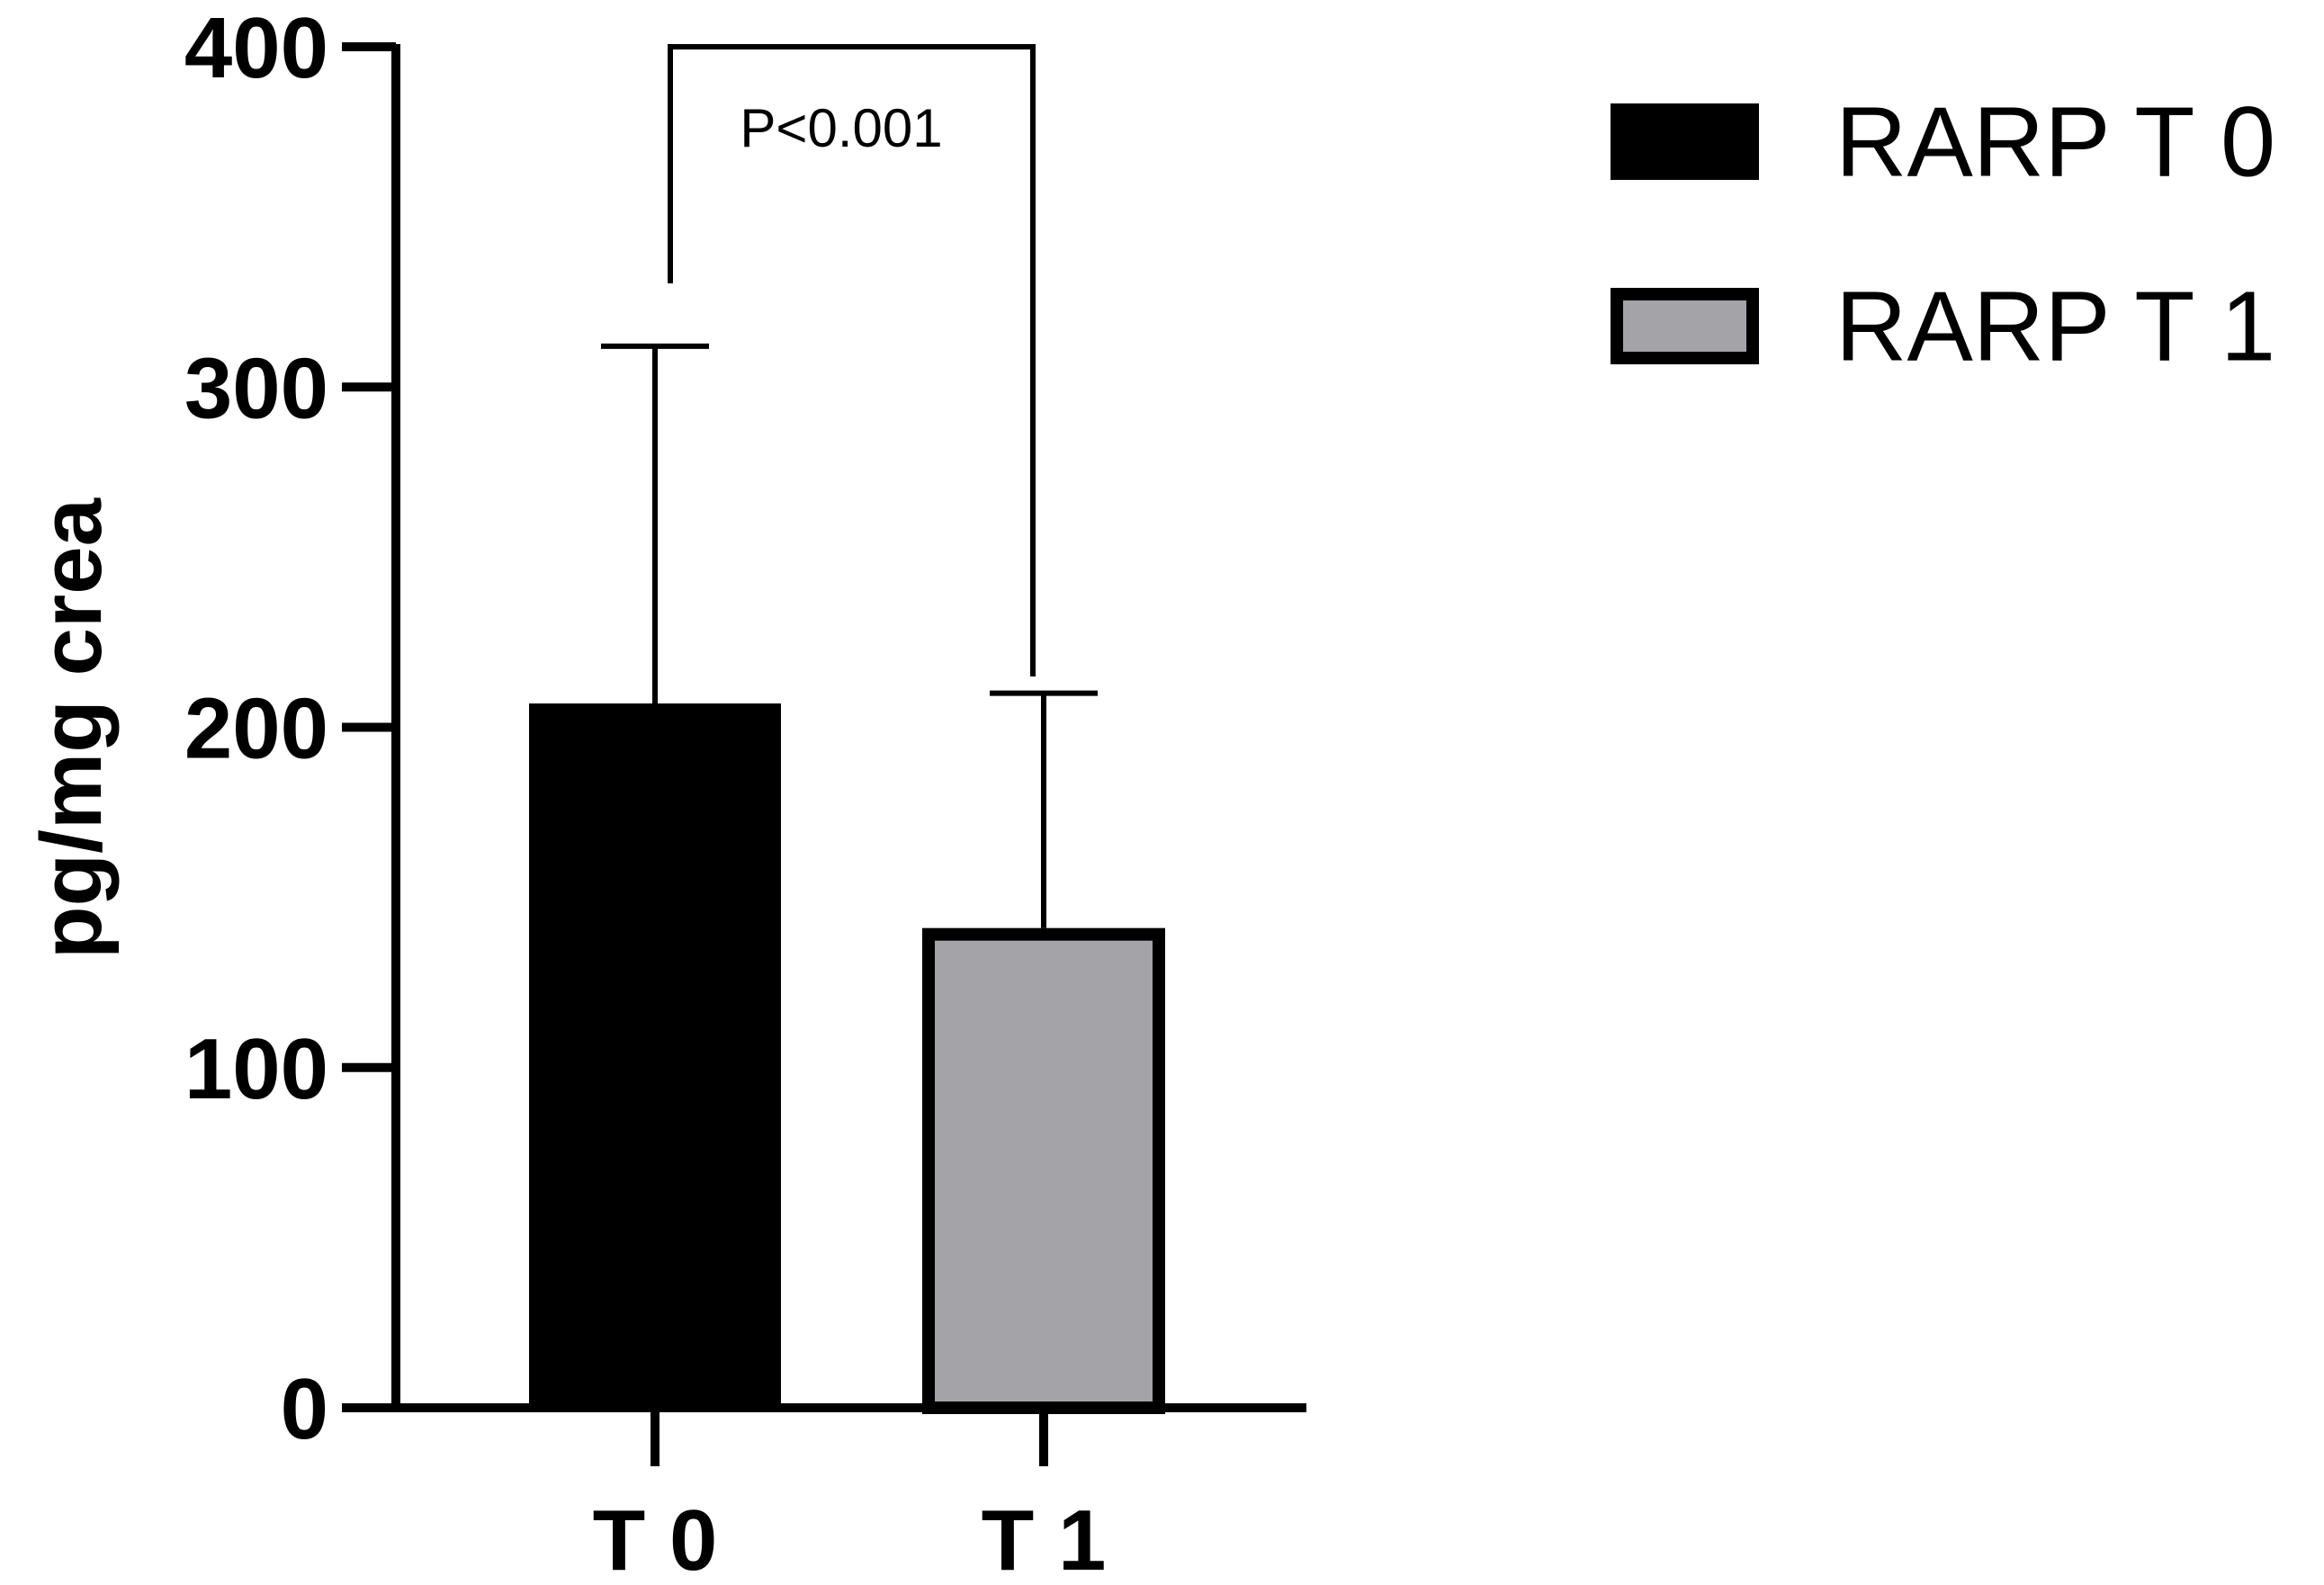 Image resolution: width=2324 pixels, height=1585 pixels. I want to click on bars, so click(847, 1058).